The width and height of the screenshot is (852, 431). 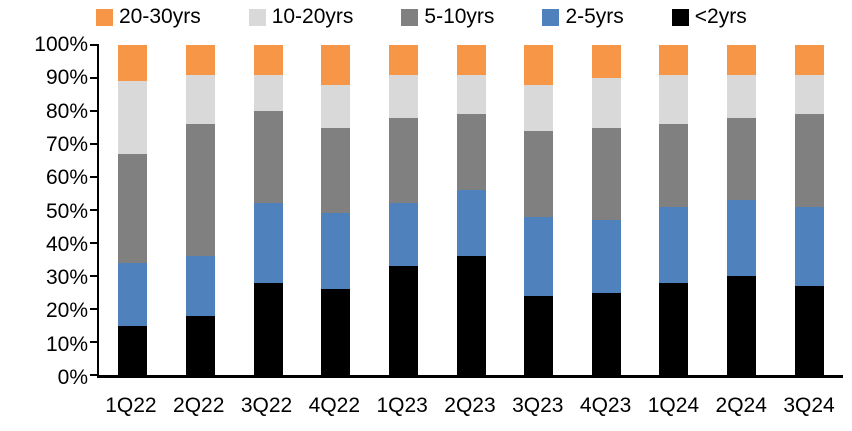 What do you see at coordinates (66, 211) in the screenshot?
I see `y-axis-label-50: 50%` at bounding box center [66, 211].